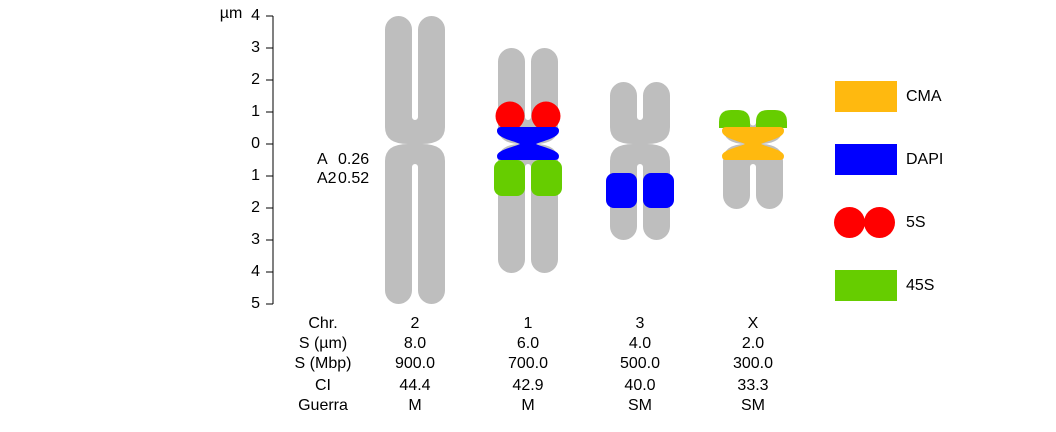  I want to click on table-cell-ci-chr3: 40.0, so click(640, 385).